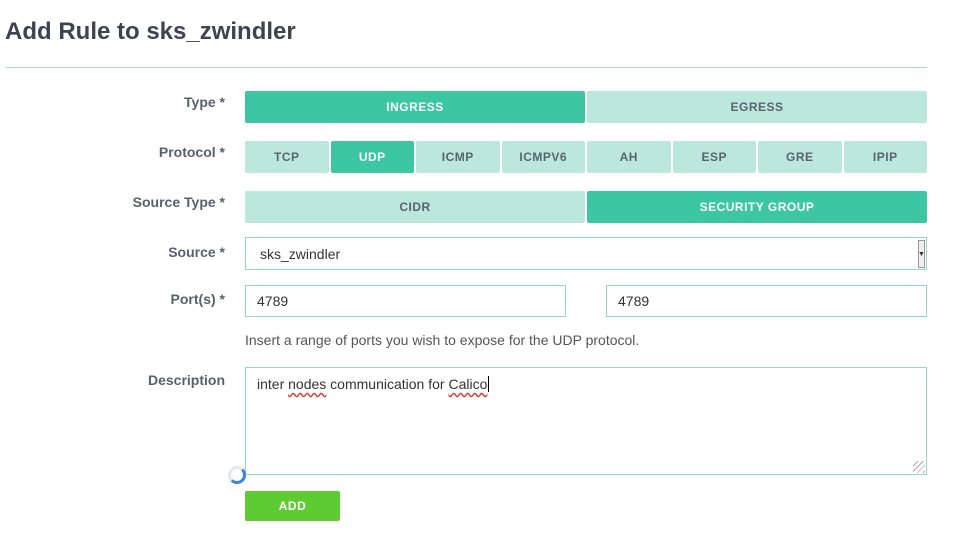  Describe the element at coordinates (387, 384) in the screenshot. I see `text-part: communication for` at that location.